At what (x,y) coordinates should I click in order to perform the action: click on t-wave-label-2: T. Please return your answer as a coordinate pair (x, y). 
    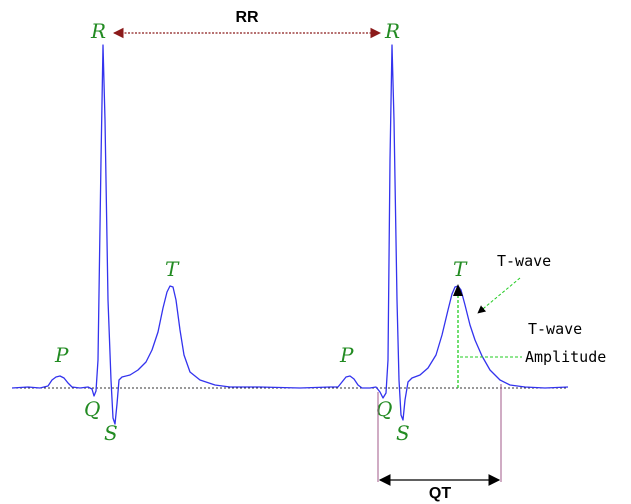
    Looking at the image, I should click on (460, 269).